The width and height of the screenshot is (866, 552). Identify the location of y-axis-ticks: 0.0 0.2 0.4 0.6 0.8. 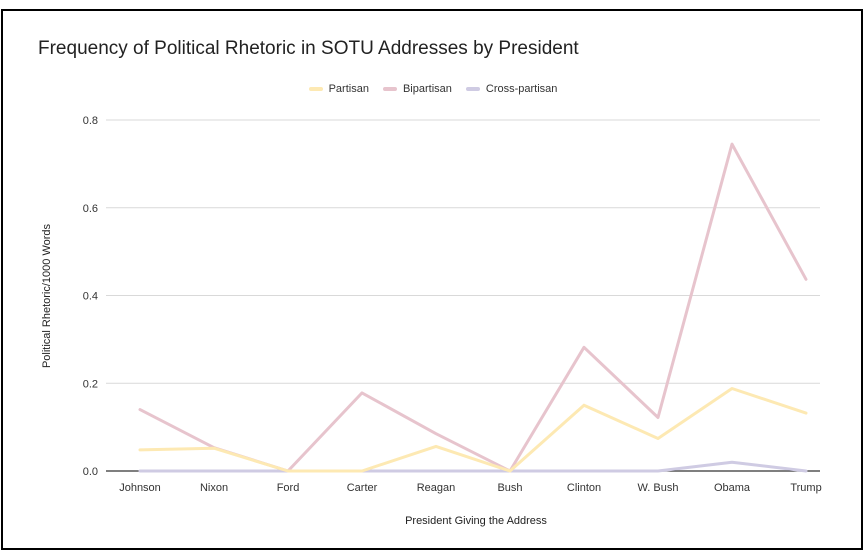
(90, 296).